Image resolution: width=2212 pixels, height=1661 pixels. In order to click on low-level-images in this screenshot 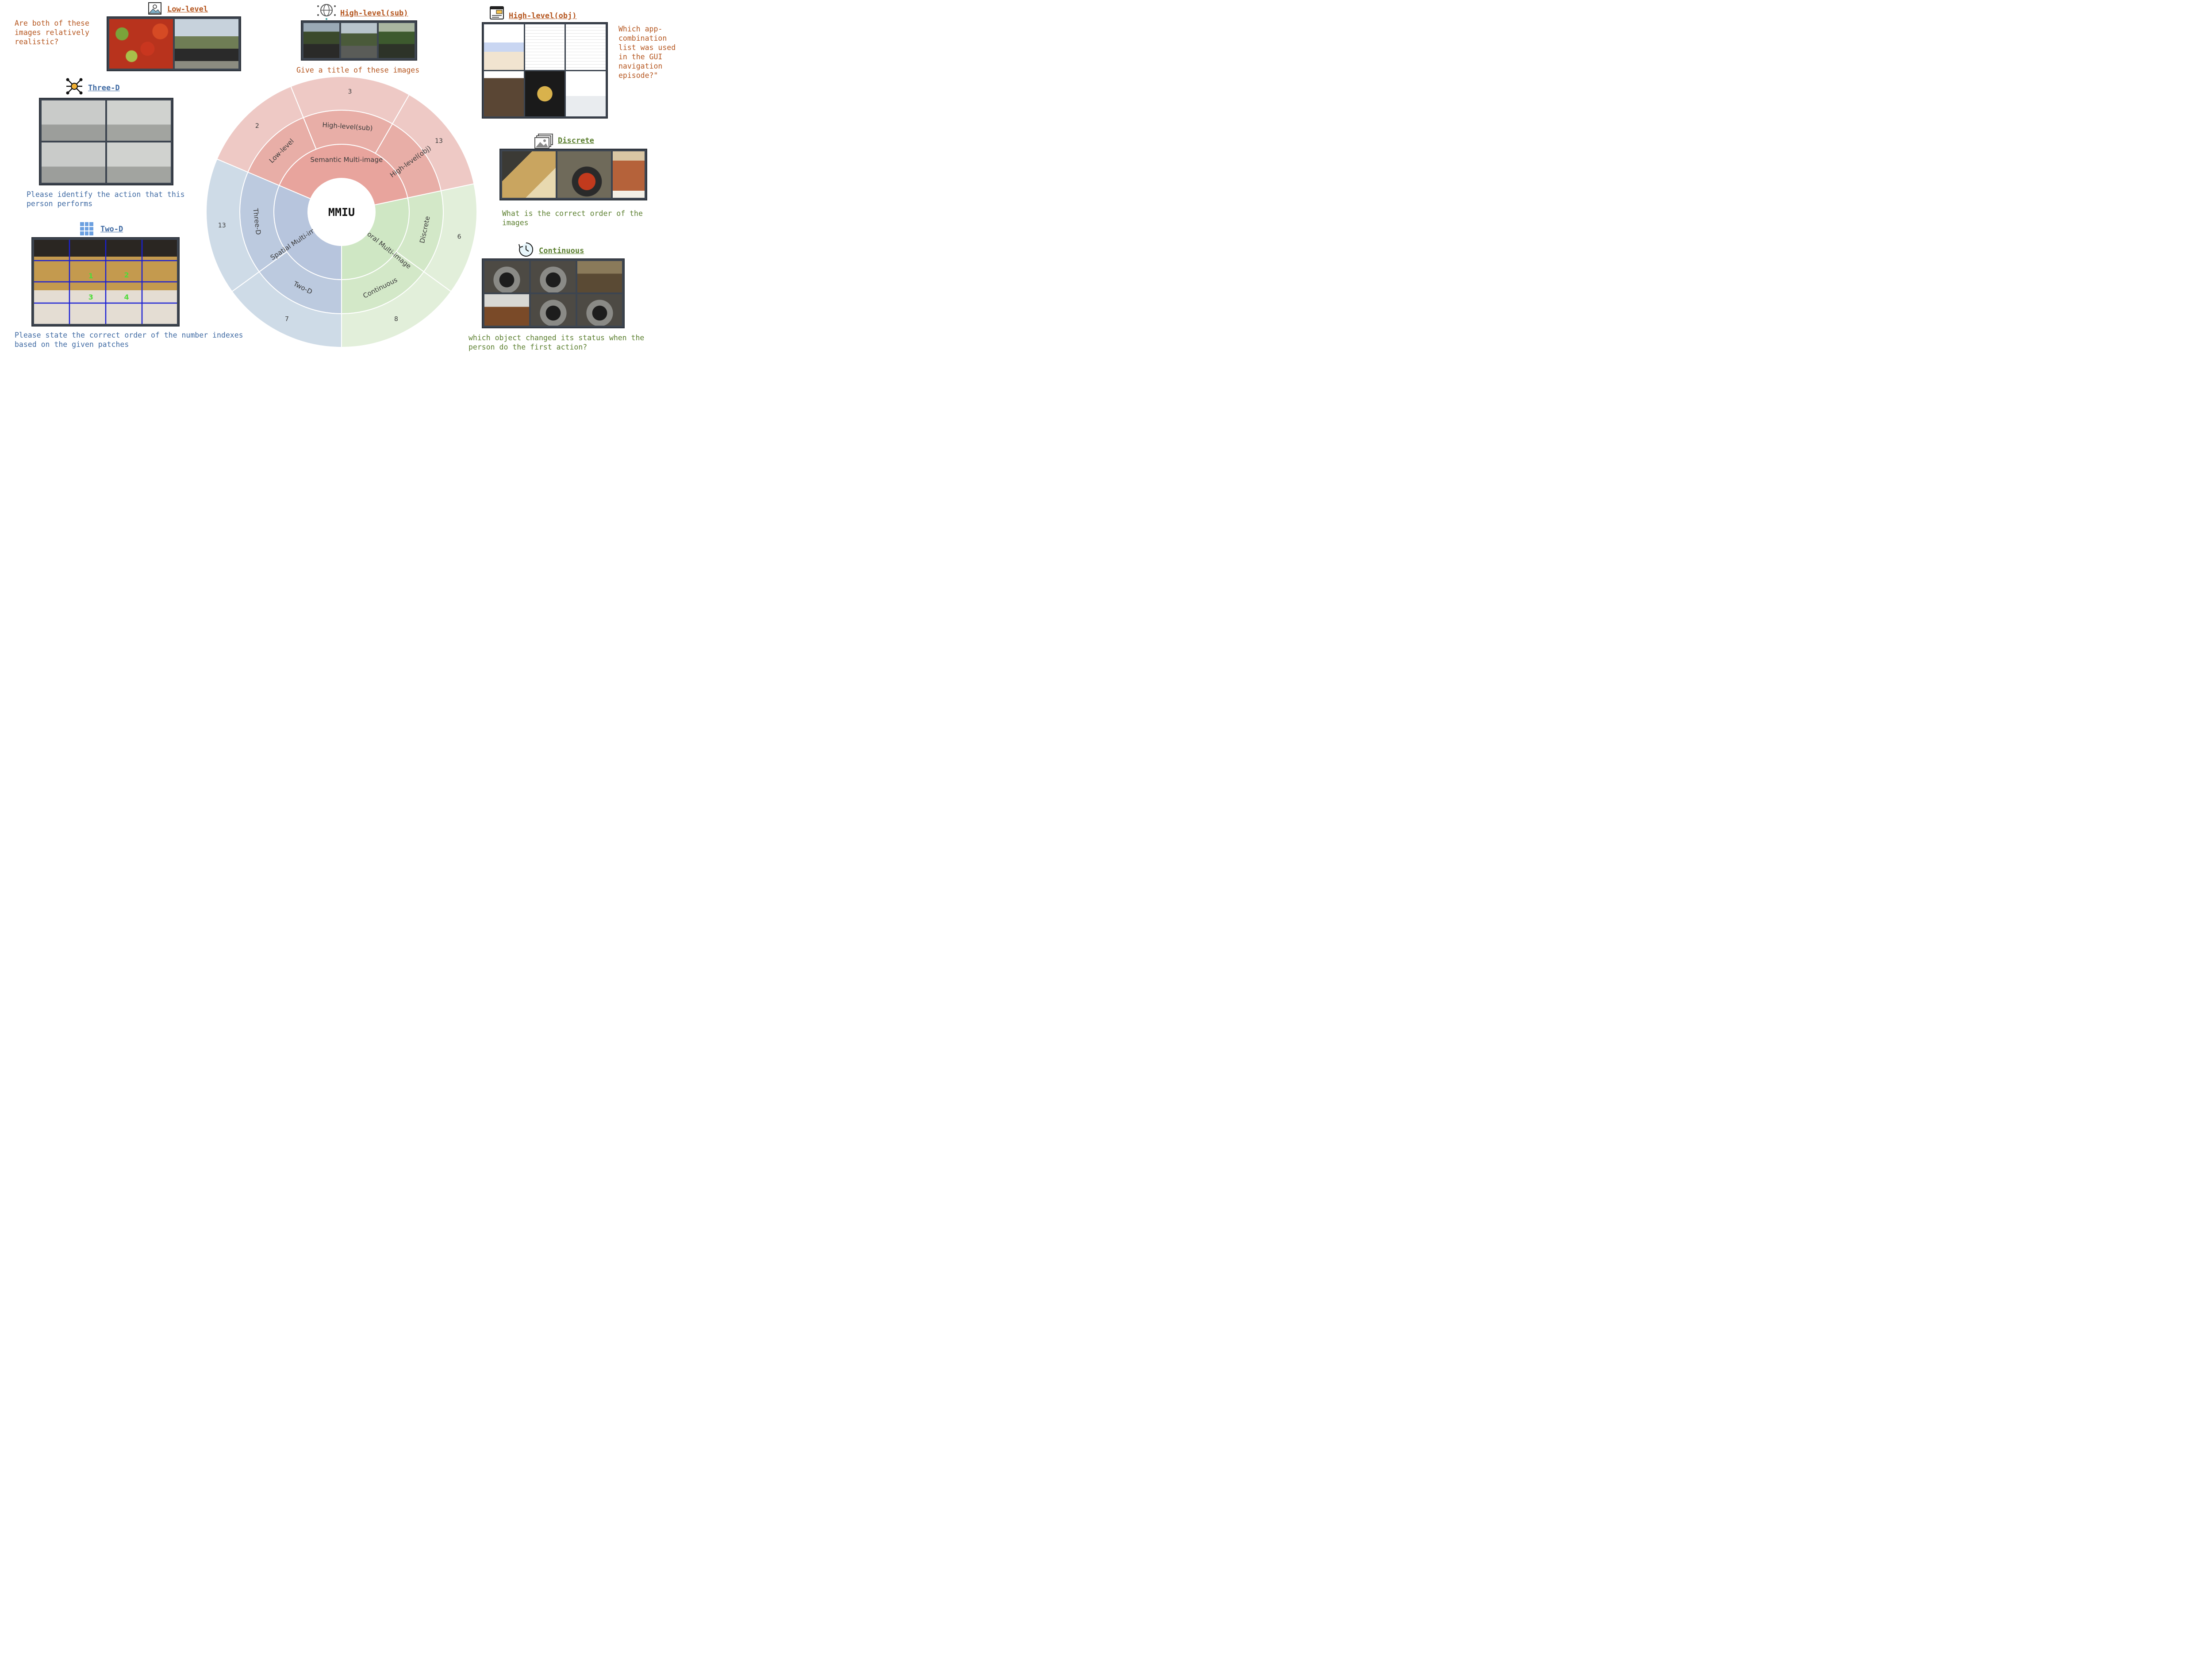, I will do `click(174, 43)`.